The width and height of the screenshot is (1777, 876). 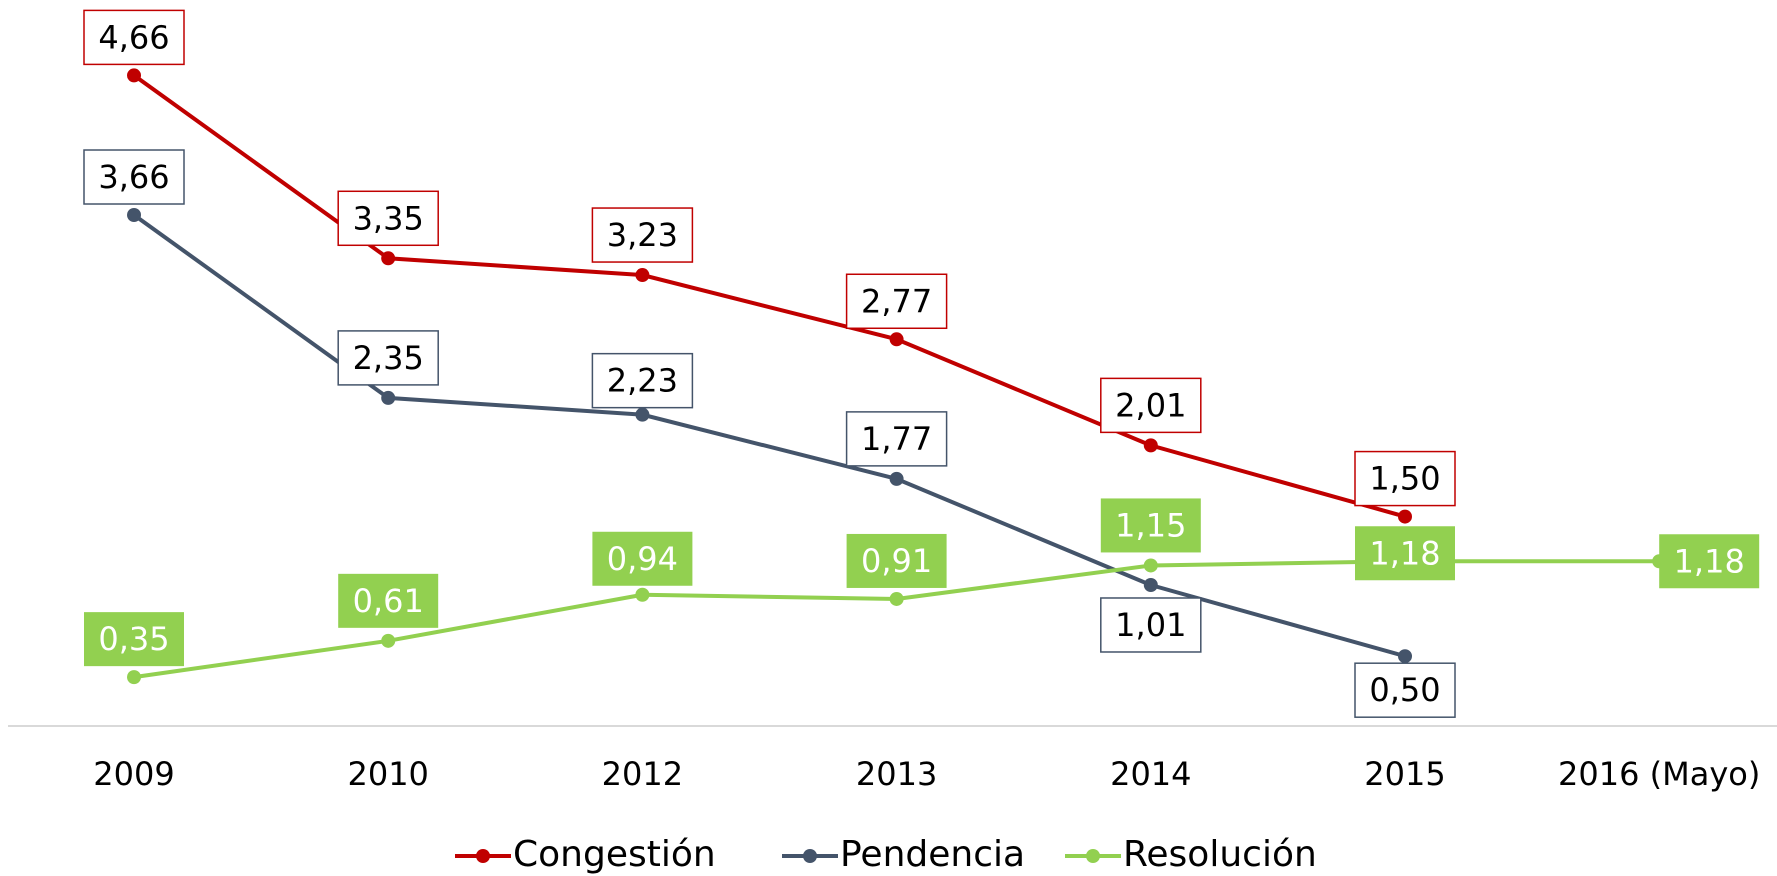 I want to click on data-label: 2,35, so click(x=388, y=358).